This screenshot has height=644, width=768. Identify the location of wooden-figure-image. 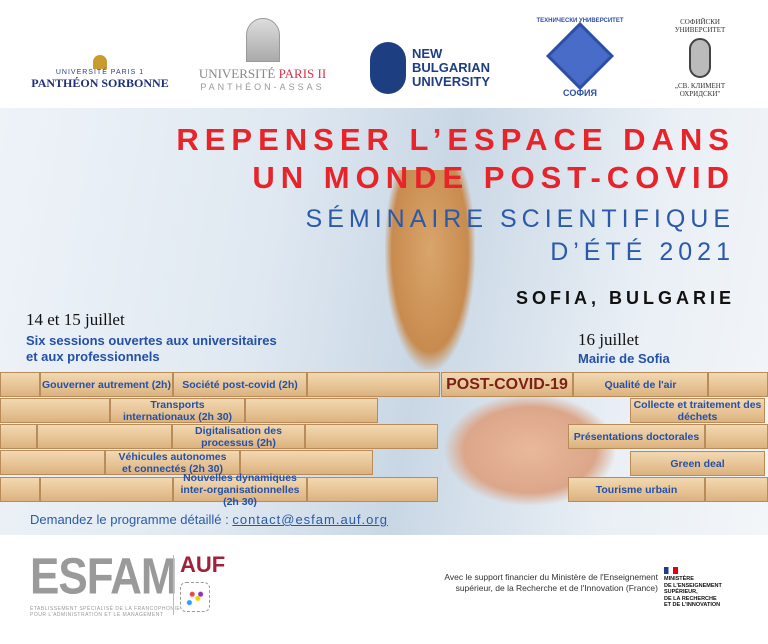
(430, 270).